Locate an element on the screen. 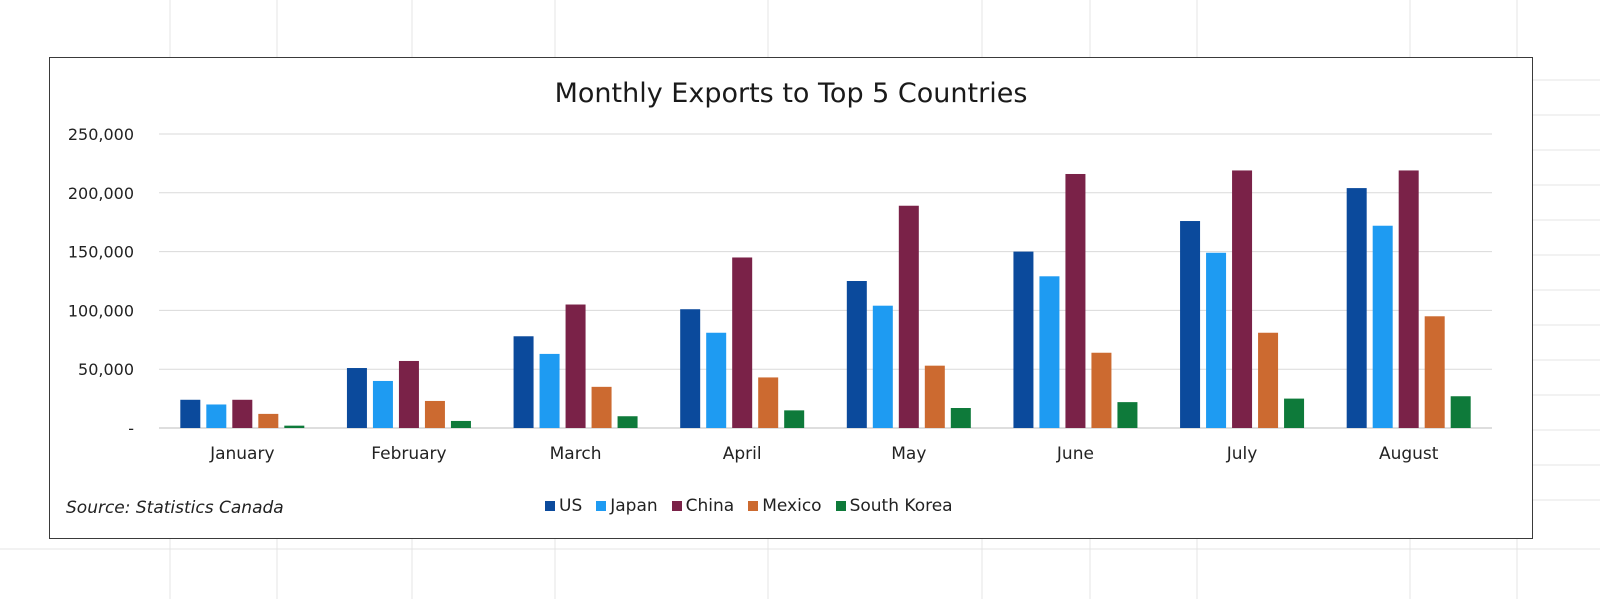 The height and width of the screenshot is (599, 1600). legend-label: South Korea is located at coordinates (901, 506).